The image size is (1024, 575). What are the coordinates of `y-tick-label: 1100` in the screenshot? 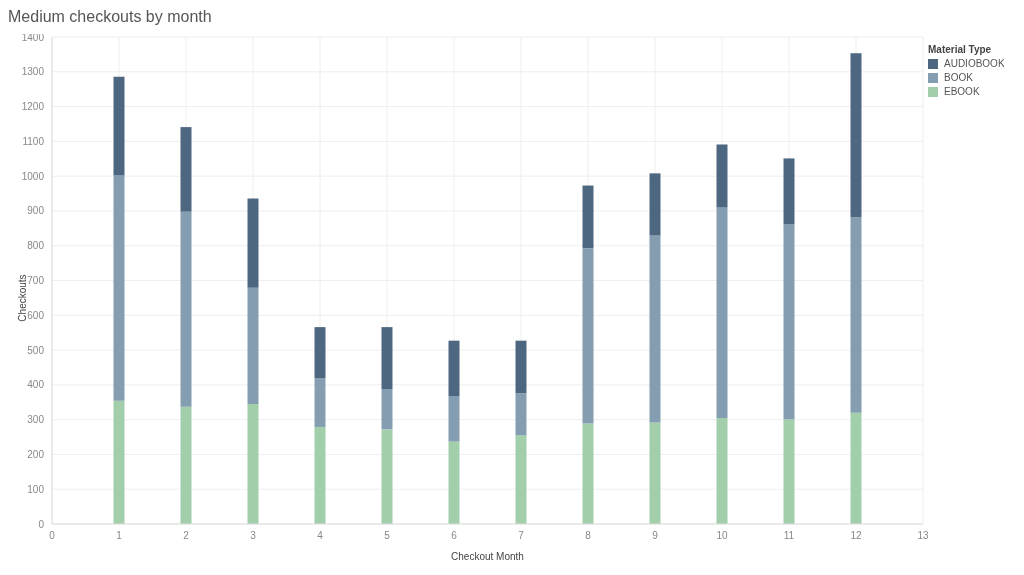 It's located at (33, 141).